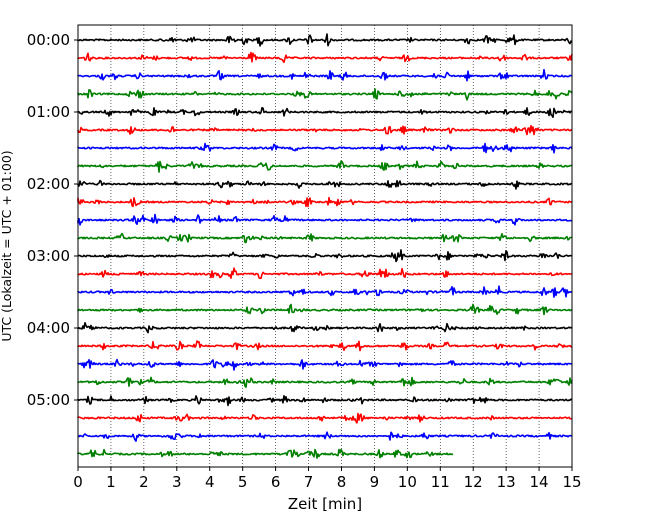 This screenshot has height=520, width=650. I want to click on x-axis-label: Zeit [min], so click(325, 504).